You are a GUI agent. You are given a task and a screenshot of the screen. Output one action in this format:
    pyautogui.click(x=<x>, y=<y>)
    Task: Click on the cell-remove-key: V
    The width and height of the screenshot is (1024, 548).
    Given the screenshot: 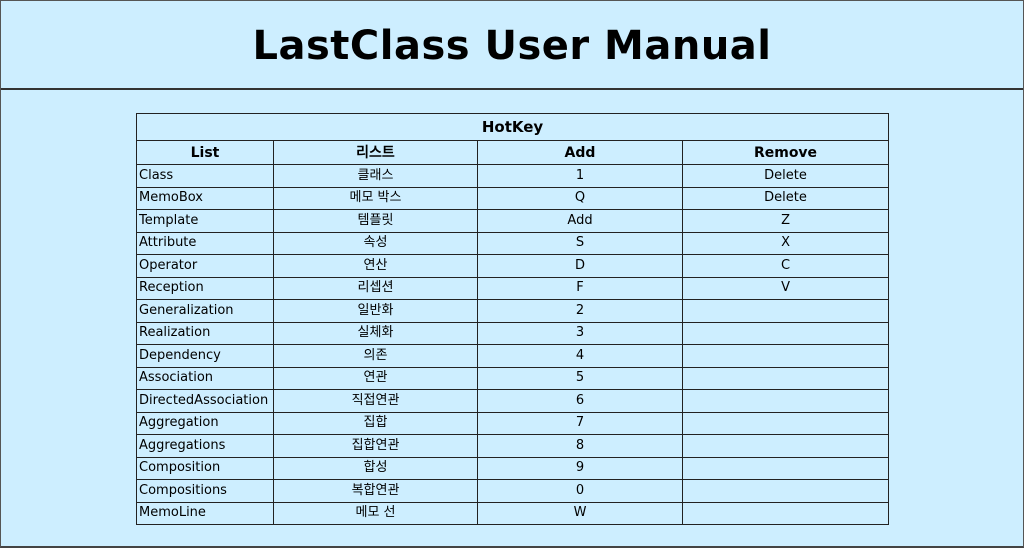 What is the action you would take?
    pyautogui.click(x=785, y=288)
    